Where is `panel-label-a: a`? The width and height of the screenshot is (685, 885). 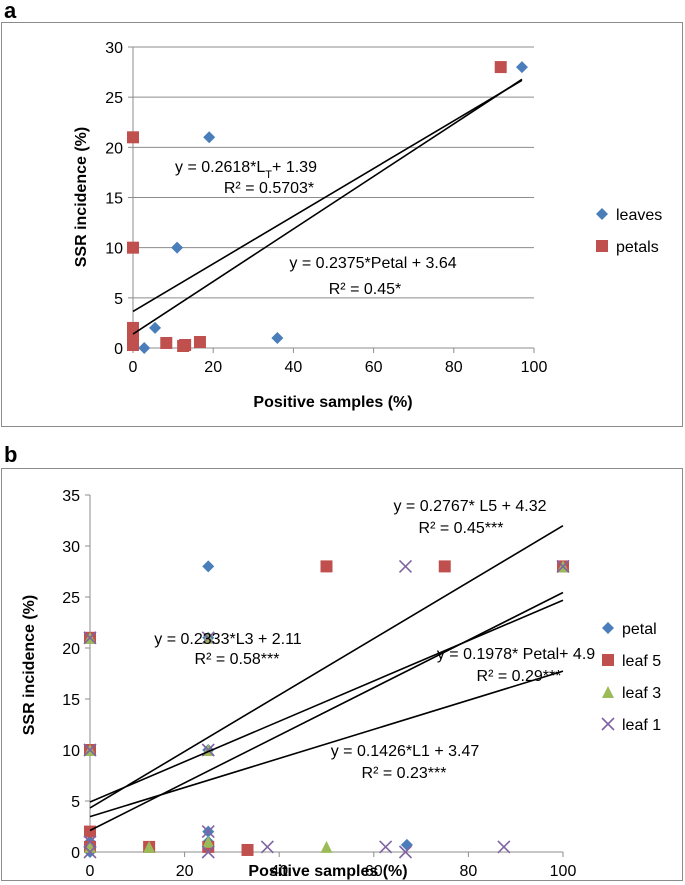 panel-label-a: a is located at coordinates (10, 11).